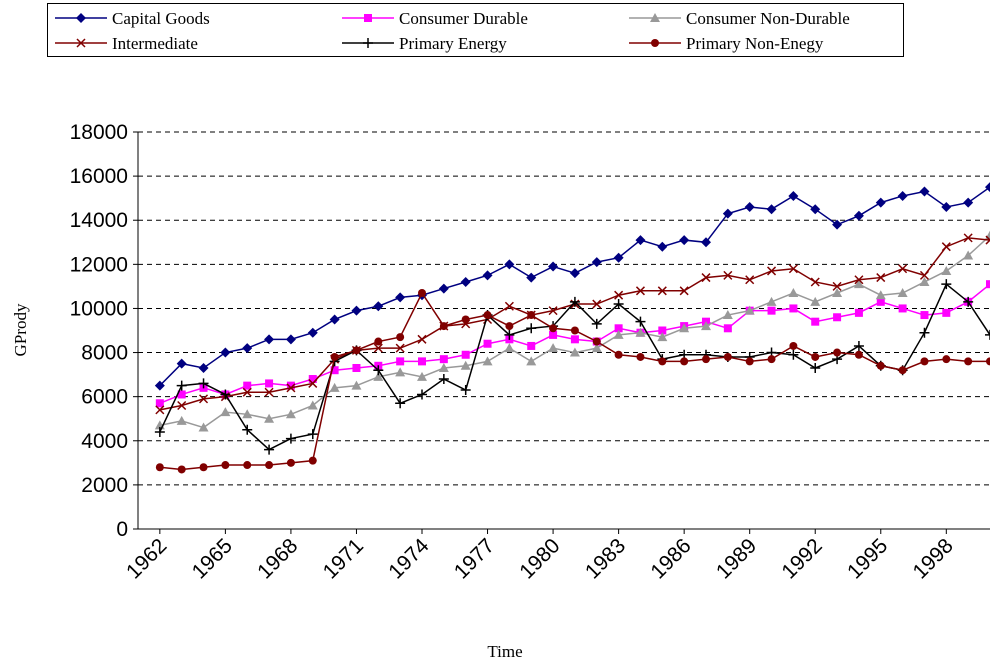 The image size is (990, 668). I want to click on y-tick-label: 16000, so click(99, 176).